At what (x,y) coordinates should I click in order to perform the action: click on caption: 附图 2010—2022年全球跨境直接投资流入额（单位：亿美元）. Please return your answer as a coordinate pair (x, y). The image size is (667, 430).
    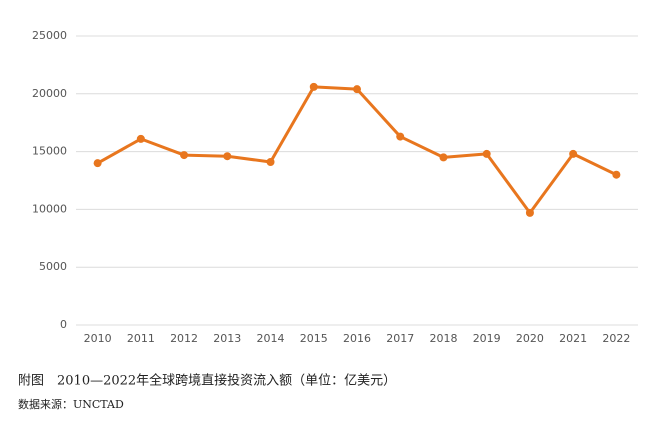
    Looking at the image, I should click on (207, 381).